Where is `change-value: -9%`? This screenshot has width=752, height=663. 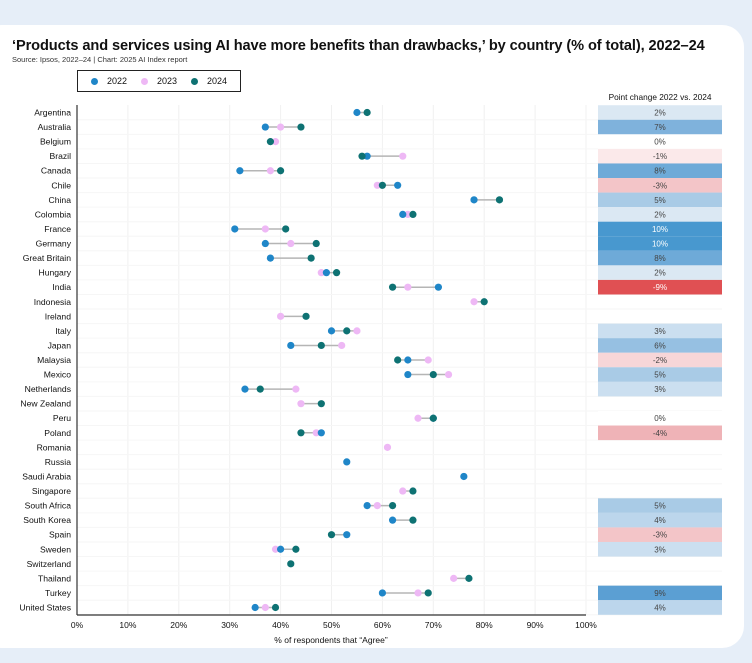
change-value: -9% is located at coordinates (660, 287).